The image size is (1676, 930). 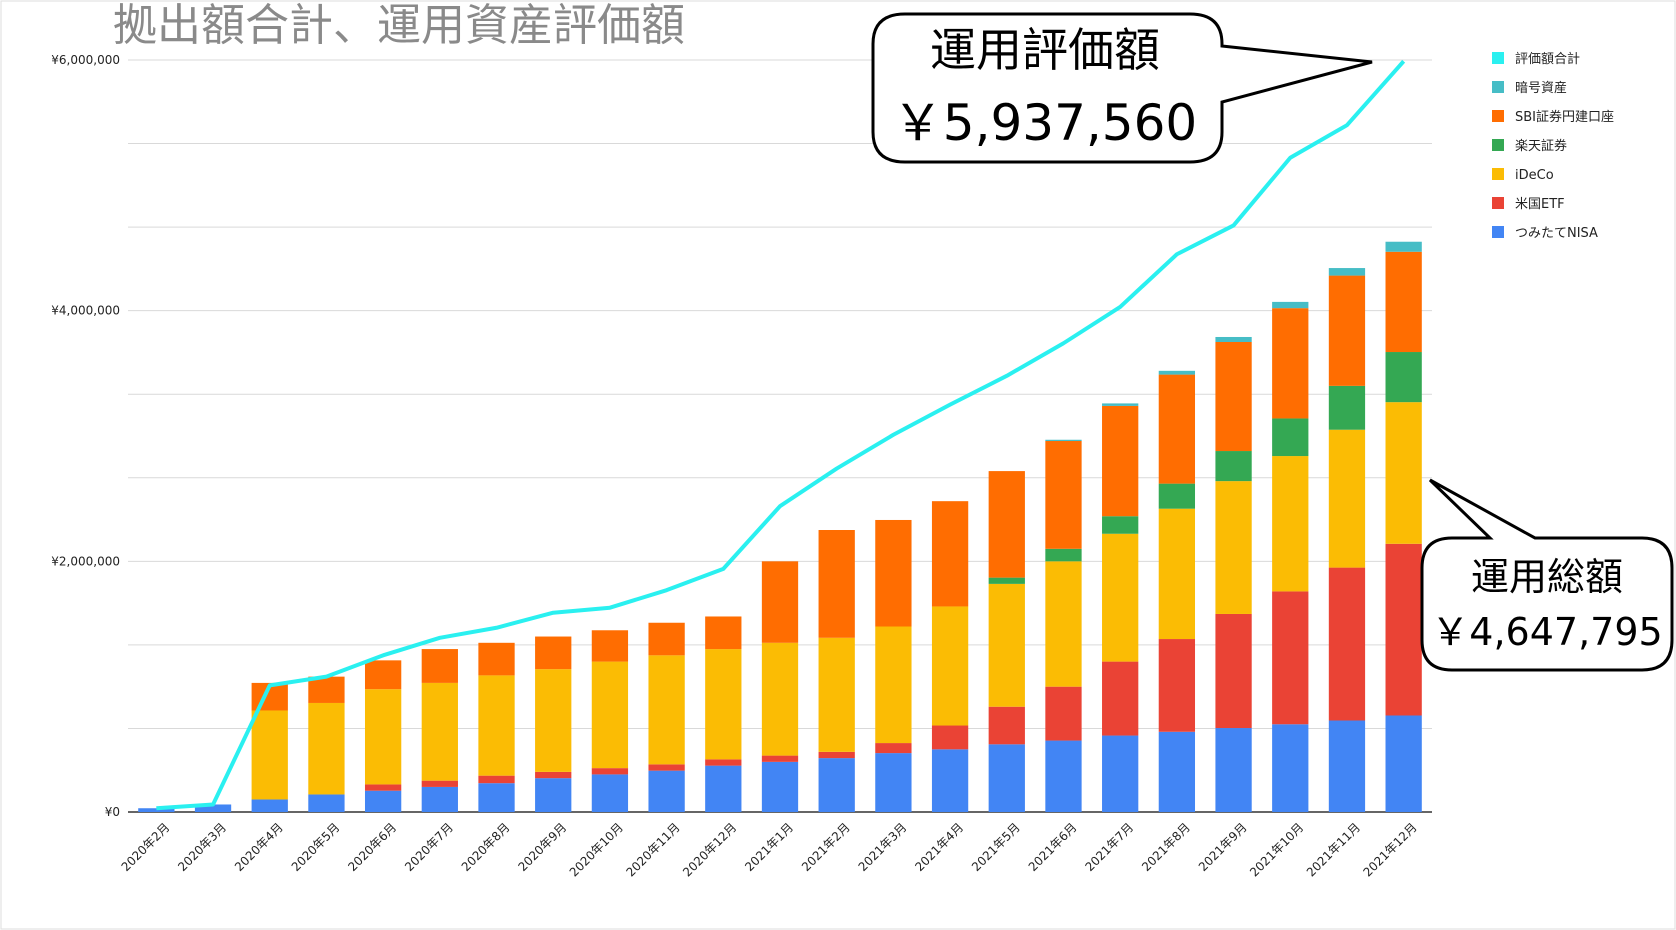 I want to click on legend-label: iDeCo, so click(x=1534, y=175).